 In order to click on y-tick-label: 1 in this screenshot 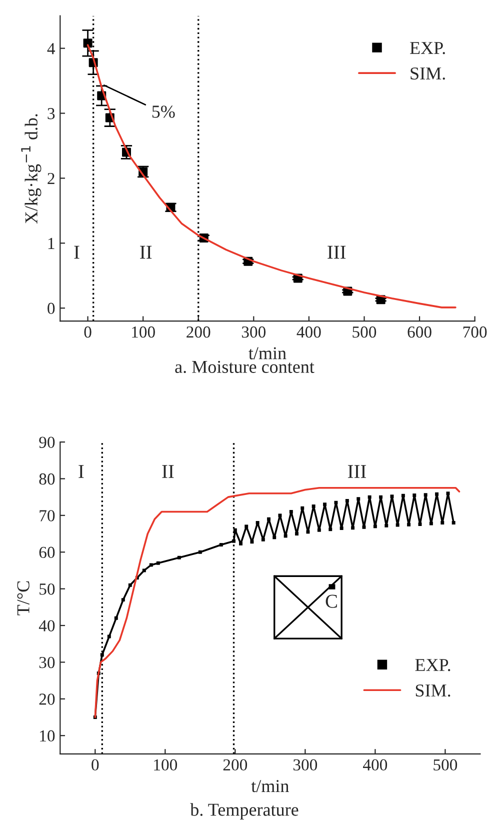, I will do `click(51, 243)`.